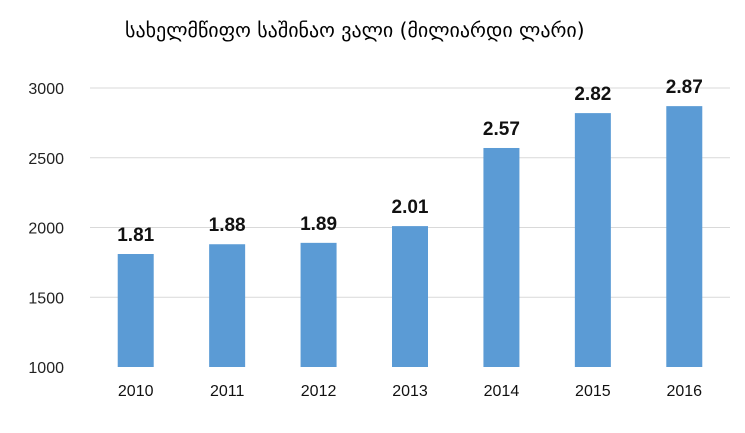 The height and width of the screenshot is (433, 745). I want to click on data-label-2013: 2.01, so click(410, 207).